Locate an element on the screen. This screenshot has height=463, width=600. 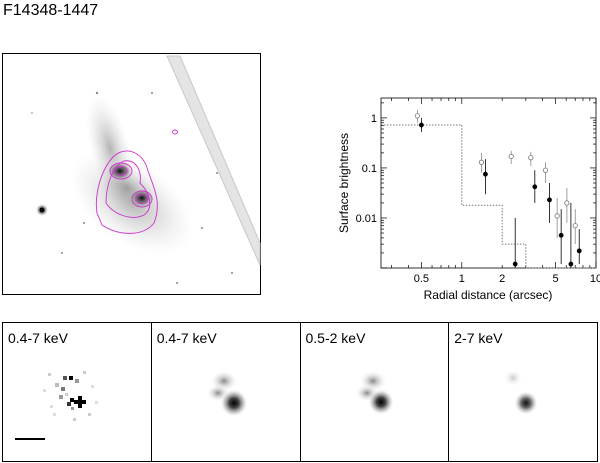
x-tick-label: 5 is located at coordinates (556, 279).